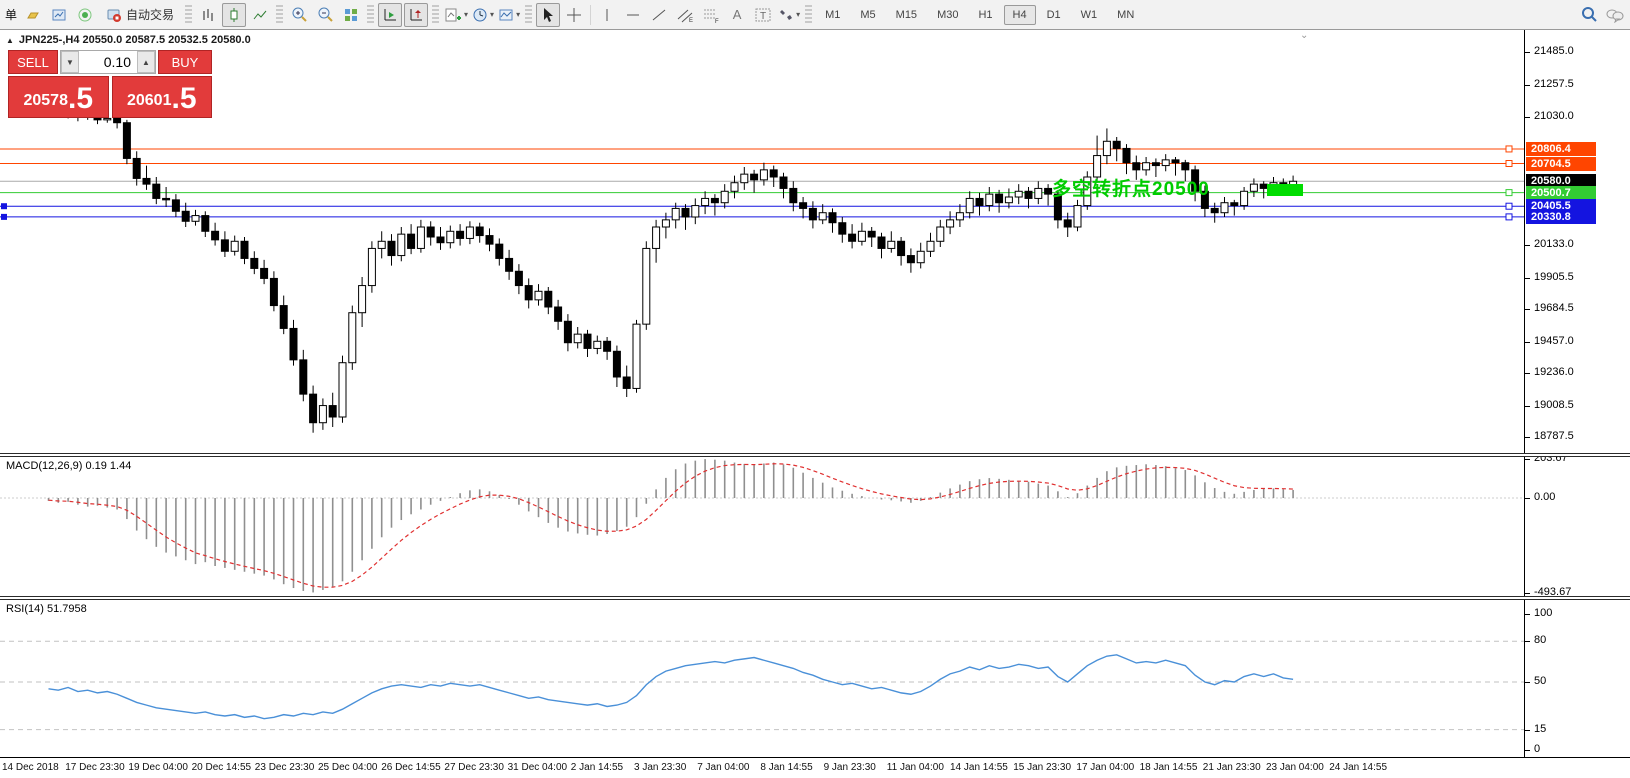 The height and width of the screenshot is (778, 1630). Describe the element at coordinates (948, 14) in the screenshot. I see `tf-m30: M30` at that location.